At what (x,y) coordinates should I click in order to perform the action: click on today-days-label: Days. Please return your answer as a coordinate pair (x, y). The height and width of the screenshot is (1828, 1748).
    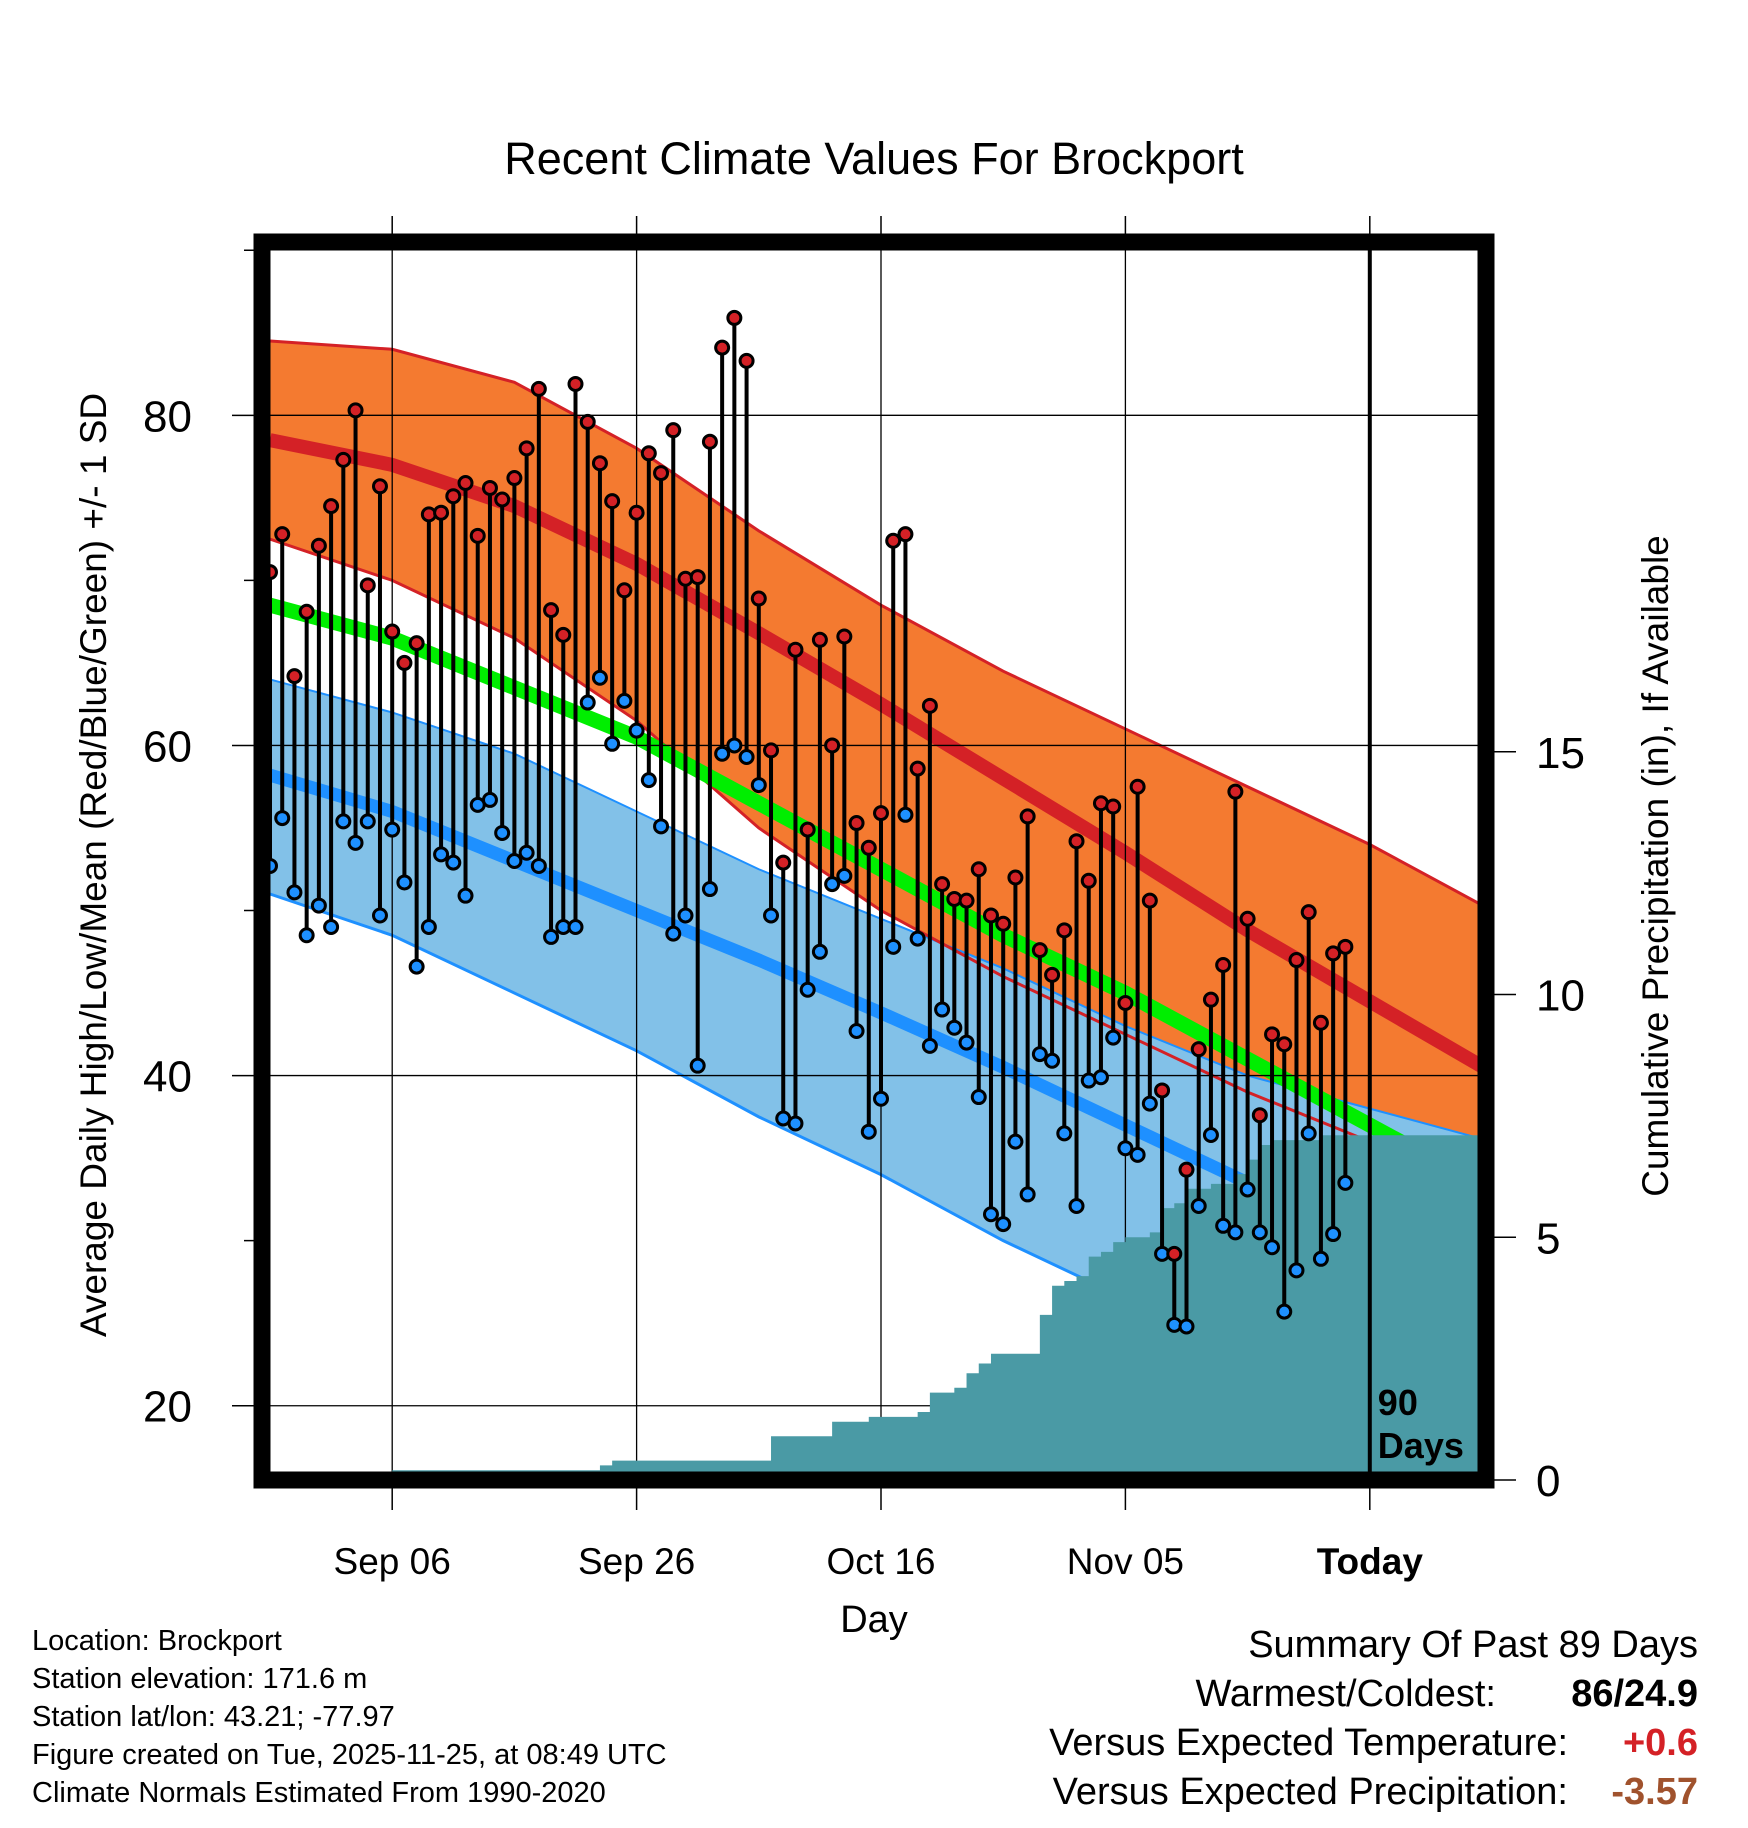
    Looking at the image, I should click on (1421, 1445).